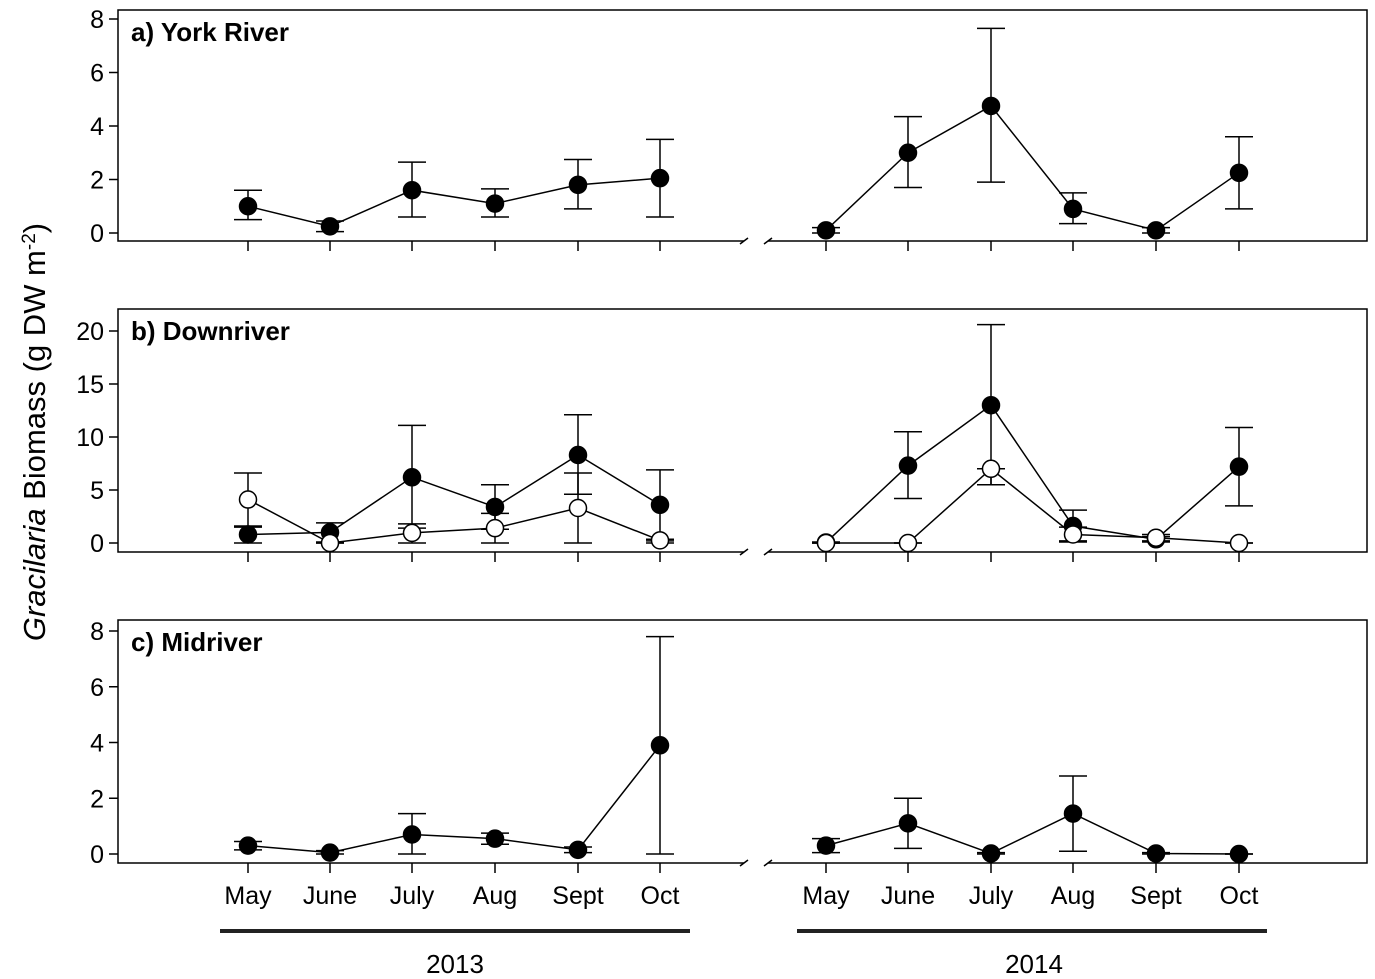 The height and width of the screenshot is (979, 1375). What do you see at coordinates (90, 332) in the screenshot?
I see `y-tick-label: 20` at bounding box center [90, 332].